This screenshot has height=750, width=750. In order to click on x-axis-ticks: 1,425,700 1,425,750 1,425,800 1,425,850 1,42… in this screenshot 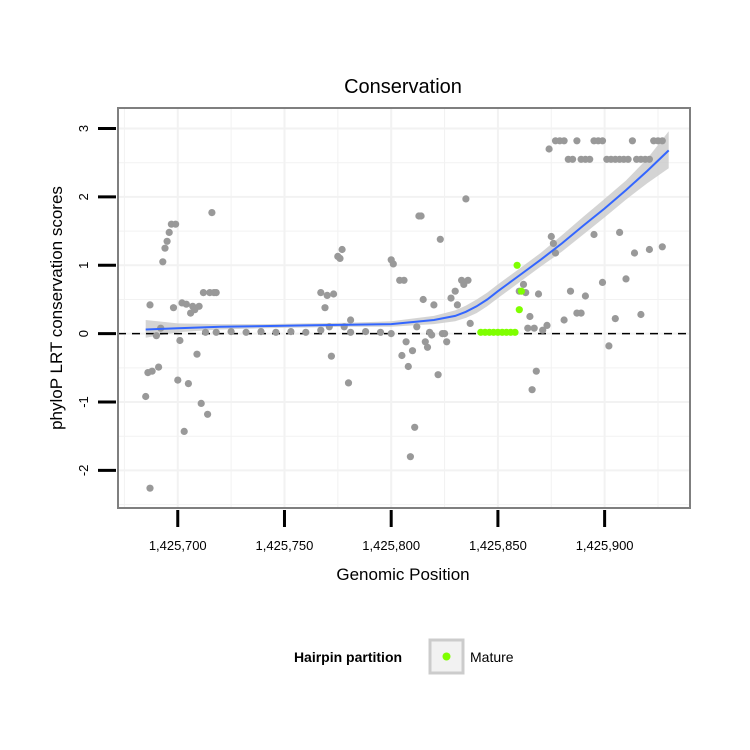, I will do `click(391, 531)`.